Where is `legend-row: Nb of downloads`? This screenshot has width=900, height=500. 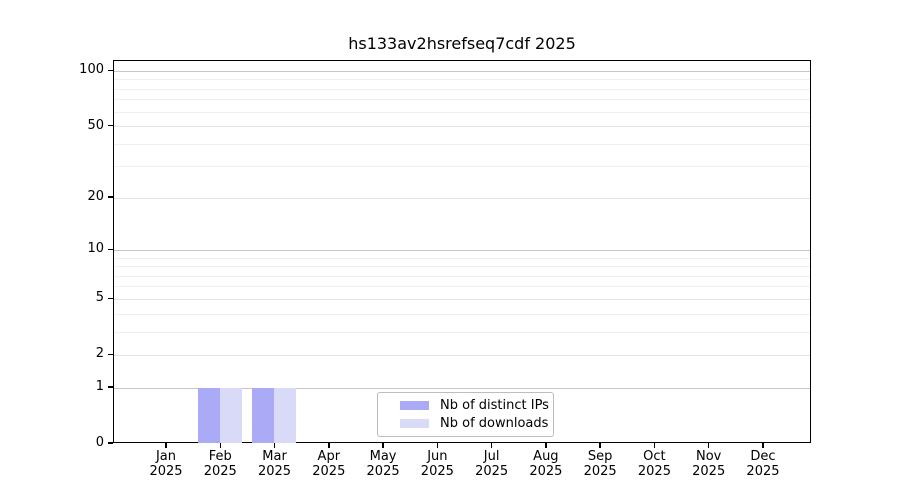
legend-row: Nb of downloads is located at coordinates (465, 423).